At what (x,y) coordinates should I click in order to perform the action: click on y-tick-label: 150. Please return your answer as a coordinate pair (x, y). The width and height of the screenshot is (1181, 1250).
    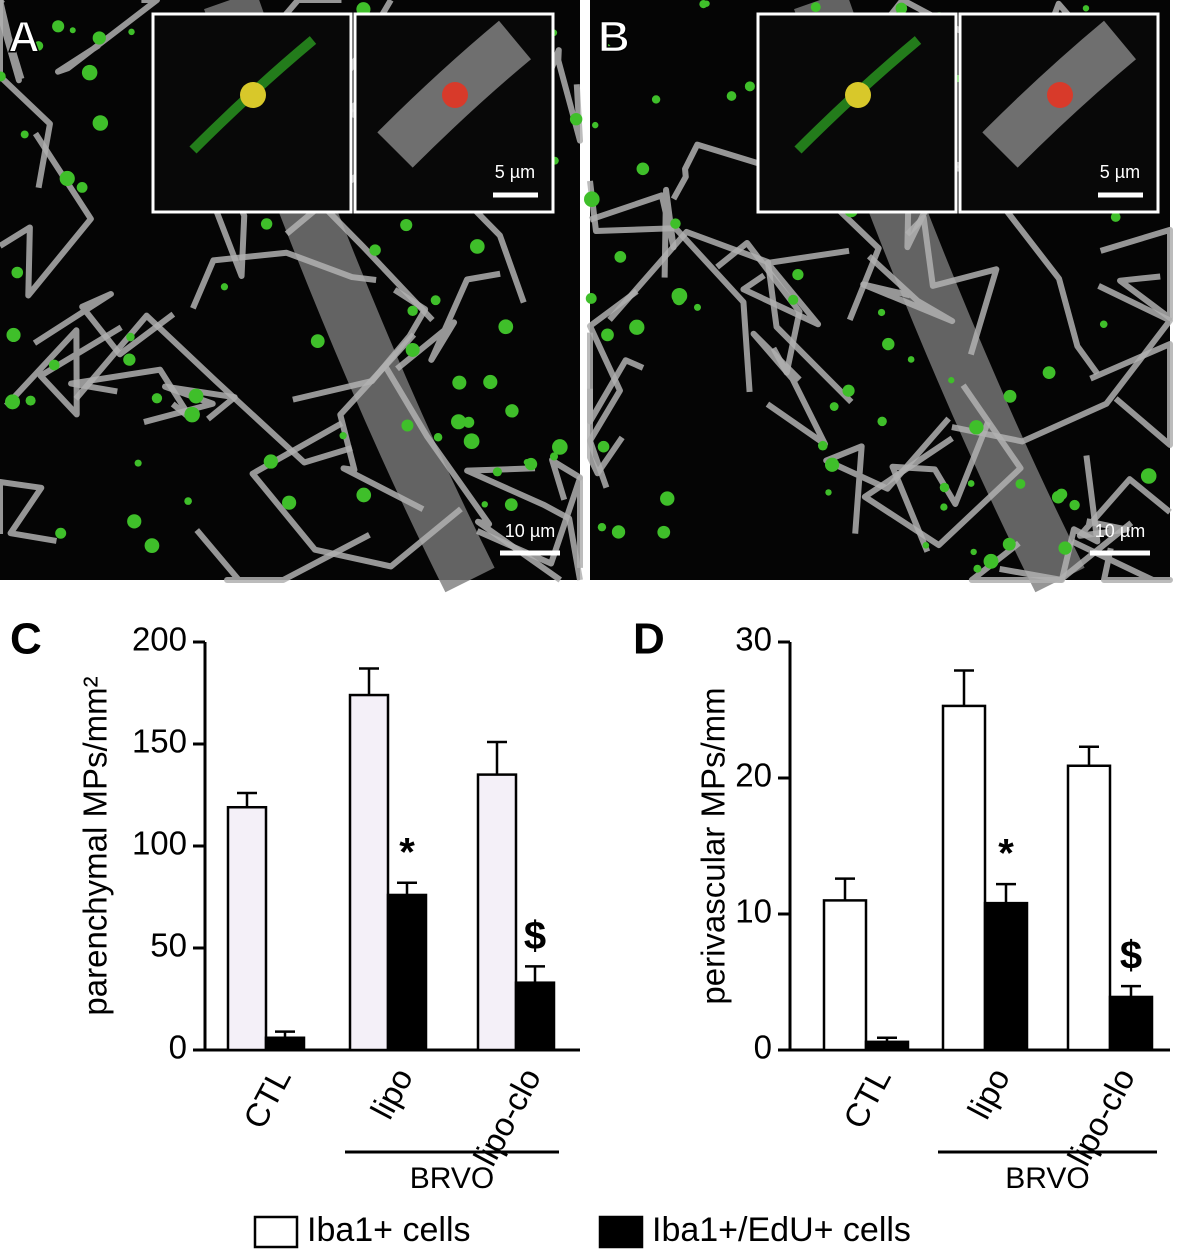
    Looking at the image, I should click on (159, 741).